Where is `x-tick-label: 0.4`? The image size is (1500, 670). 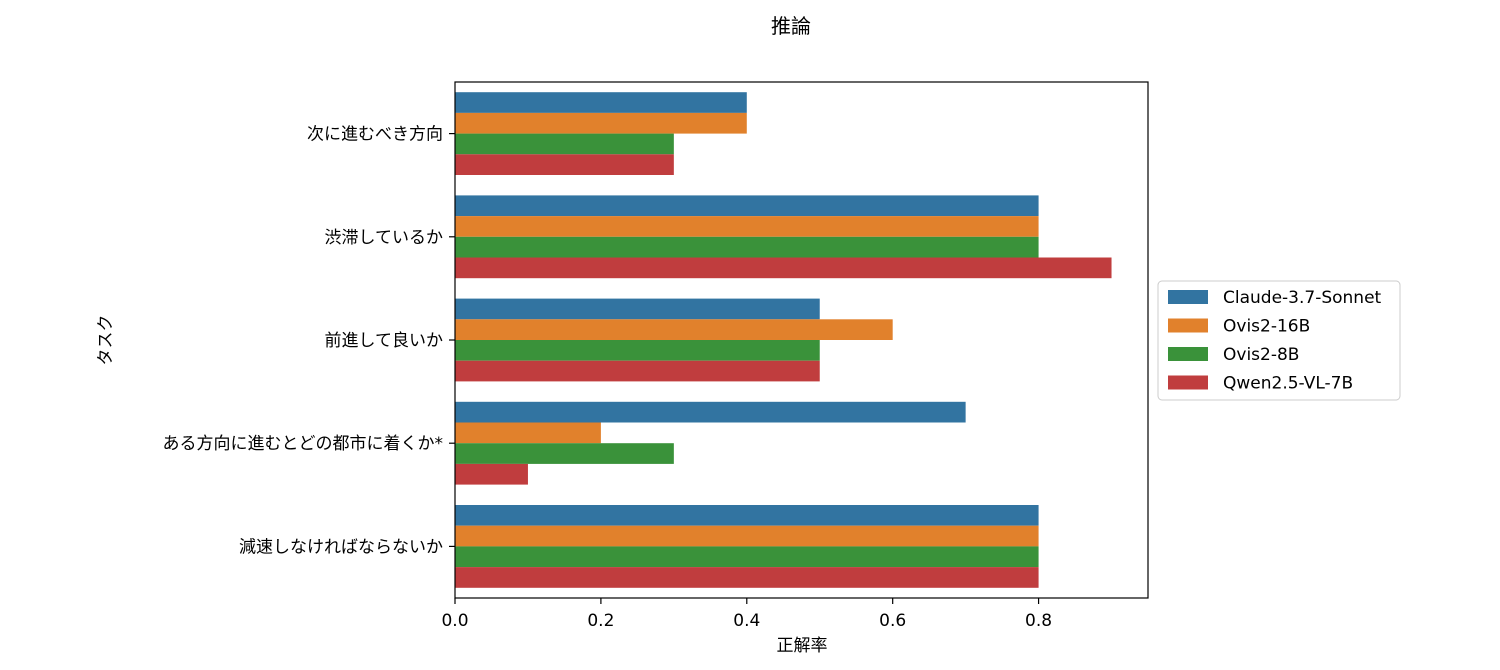 x-tick-label: 0.4 is located at coordinates (746, 621).